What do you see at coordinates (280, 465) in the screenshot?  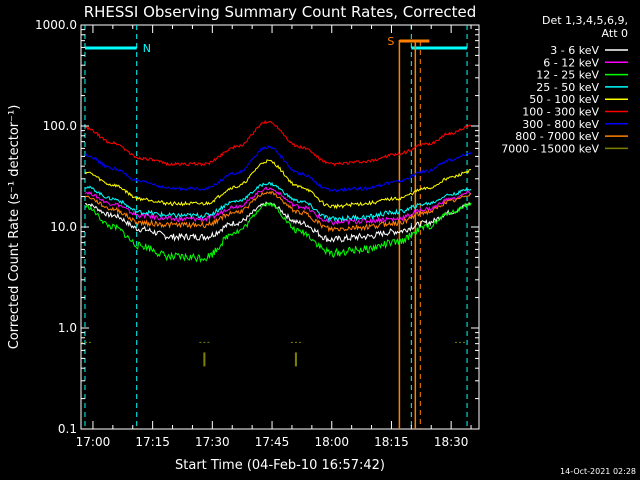 I see `x-axis-label: Start Time (04-Feb-10 16:57:42)` at bounding box center [280, 465].